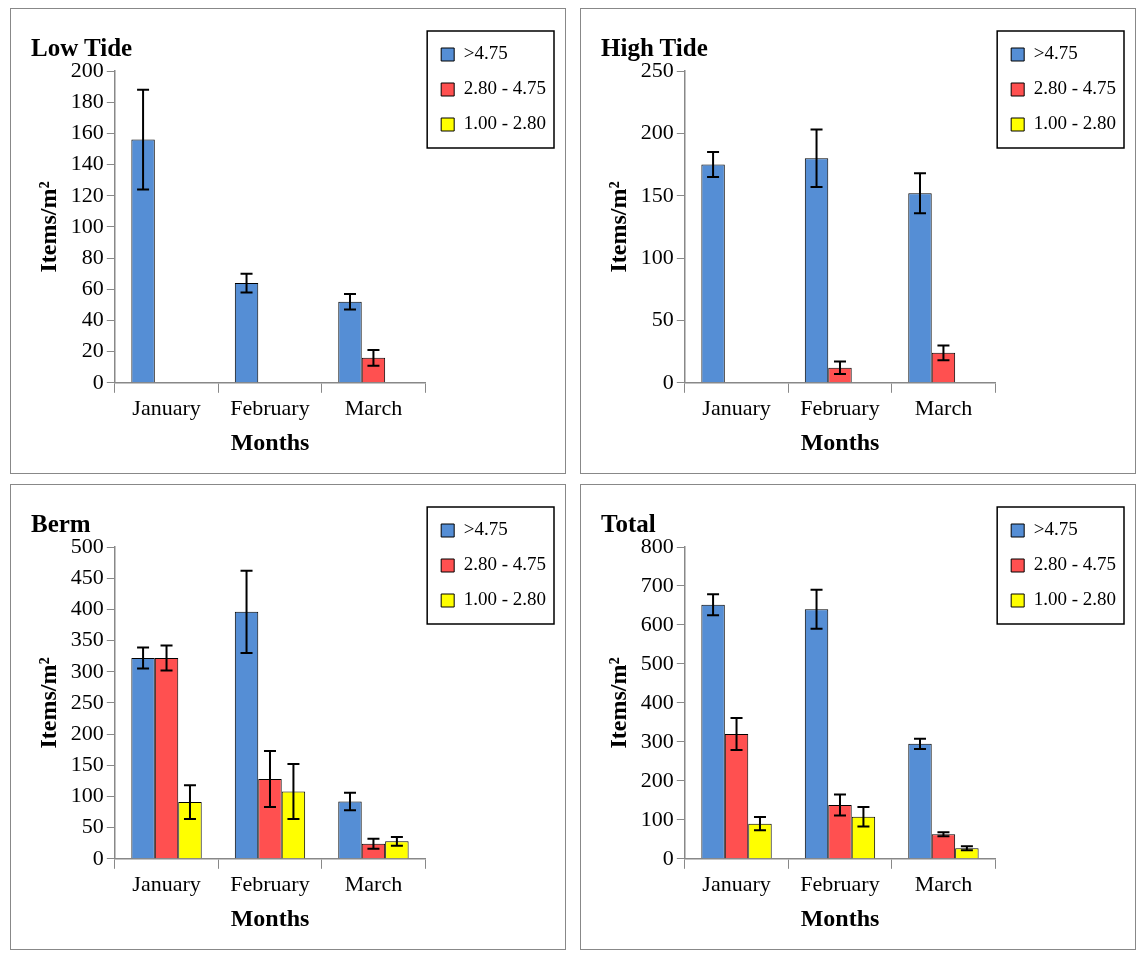  Describe the element at coordinates (87, 100) in the screenshot. I see `y-tick-label: 180` at that location.